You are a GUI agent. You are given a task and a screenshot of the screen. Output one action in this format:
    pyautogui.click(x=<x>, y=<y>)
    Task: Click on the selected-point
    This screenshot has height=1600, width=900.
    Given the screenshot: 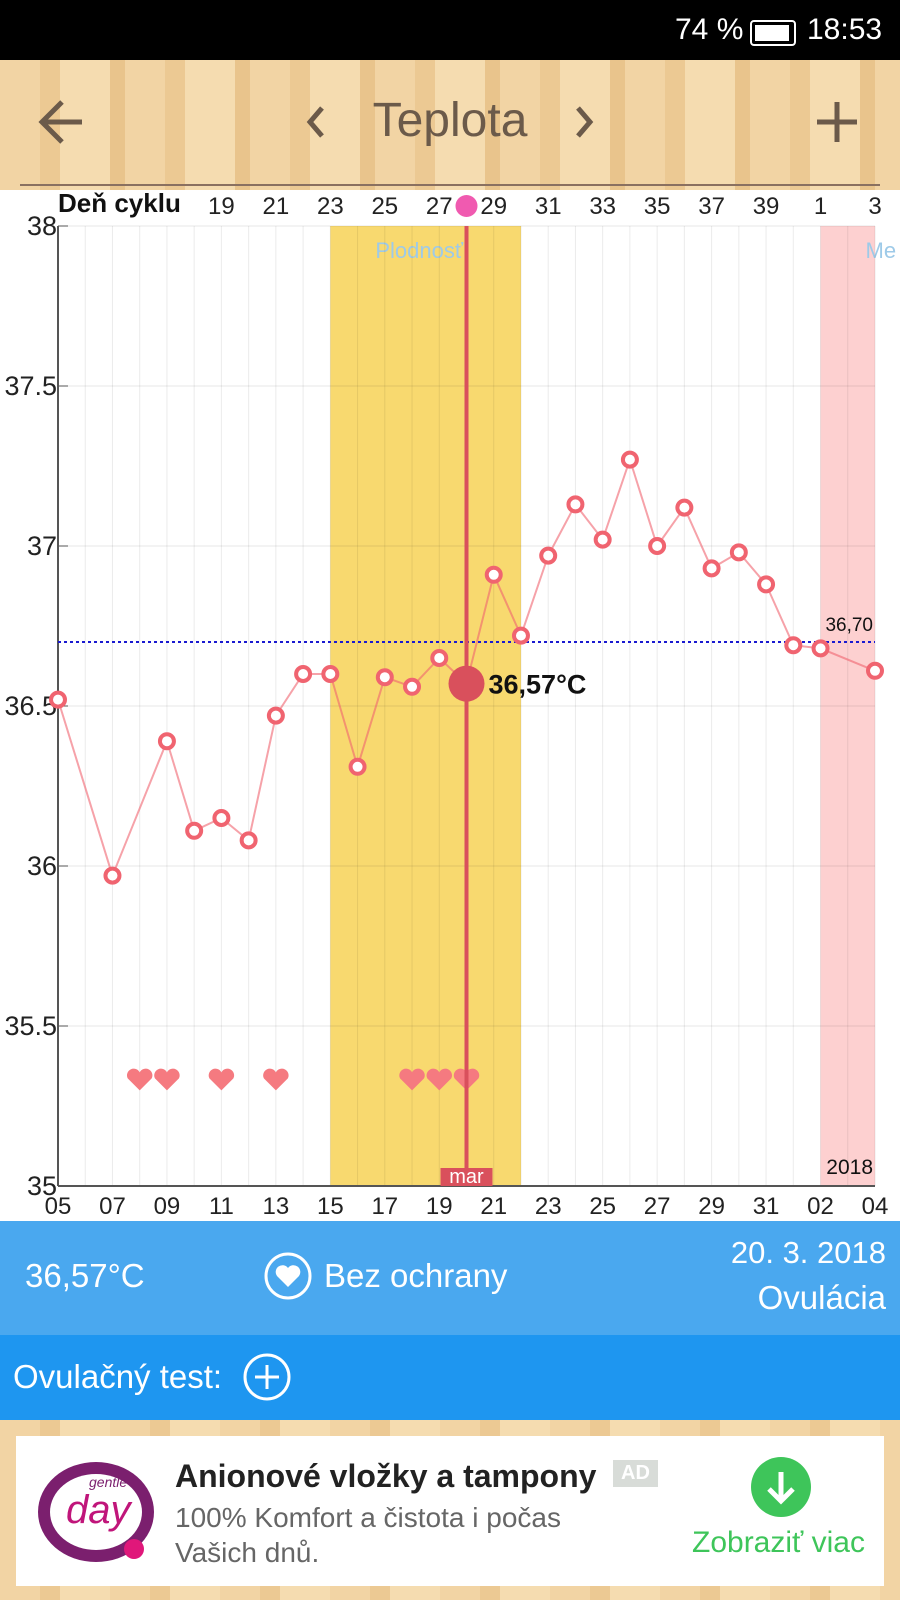 What is the action you would take?
    pyautogui.click(x=466, y=683)
    